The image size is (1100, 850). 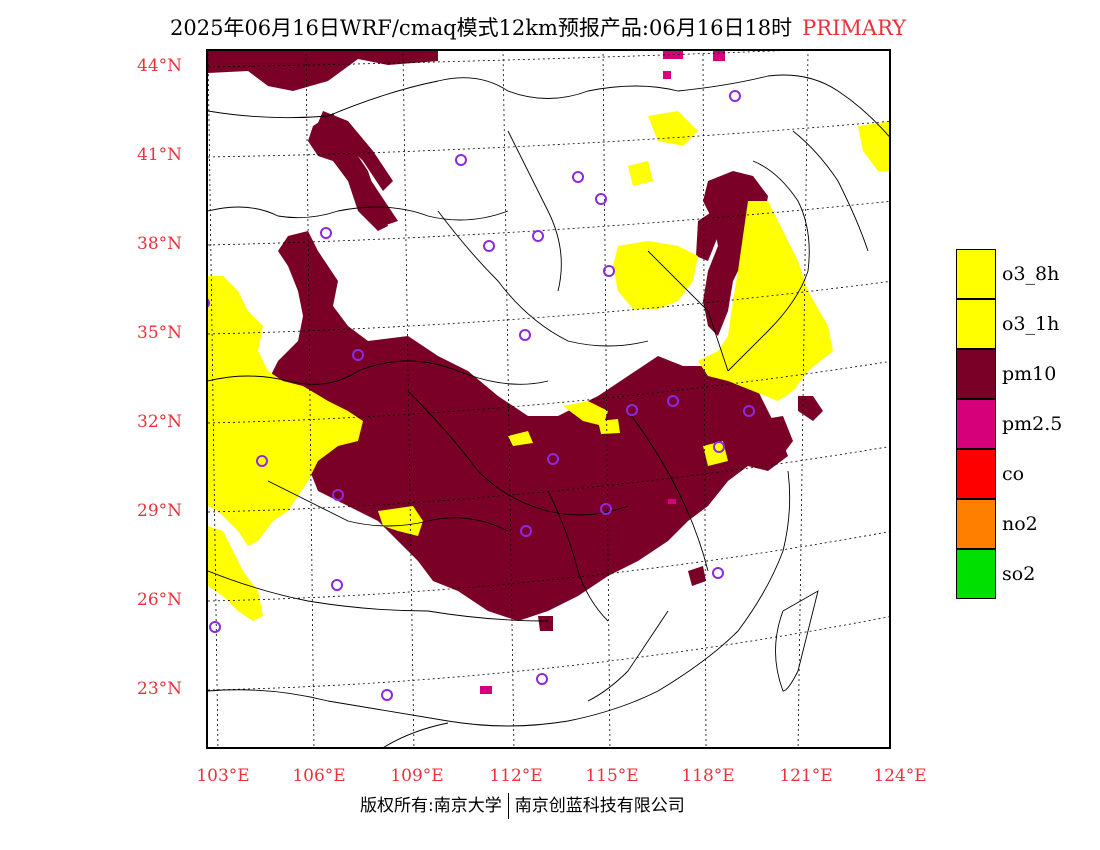 I want to click on title-main: 2025年06月16日WRF/cmaq模式12km预报产品:06月16日18时, so click(x=481, y=28).